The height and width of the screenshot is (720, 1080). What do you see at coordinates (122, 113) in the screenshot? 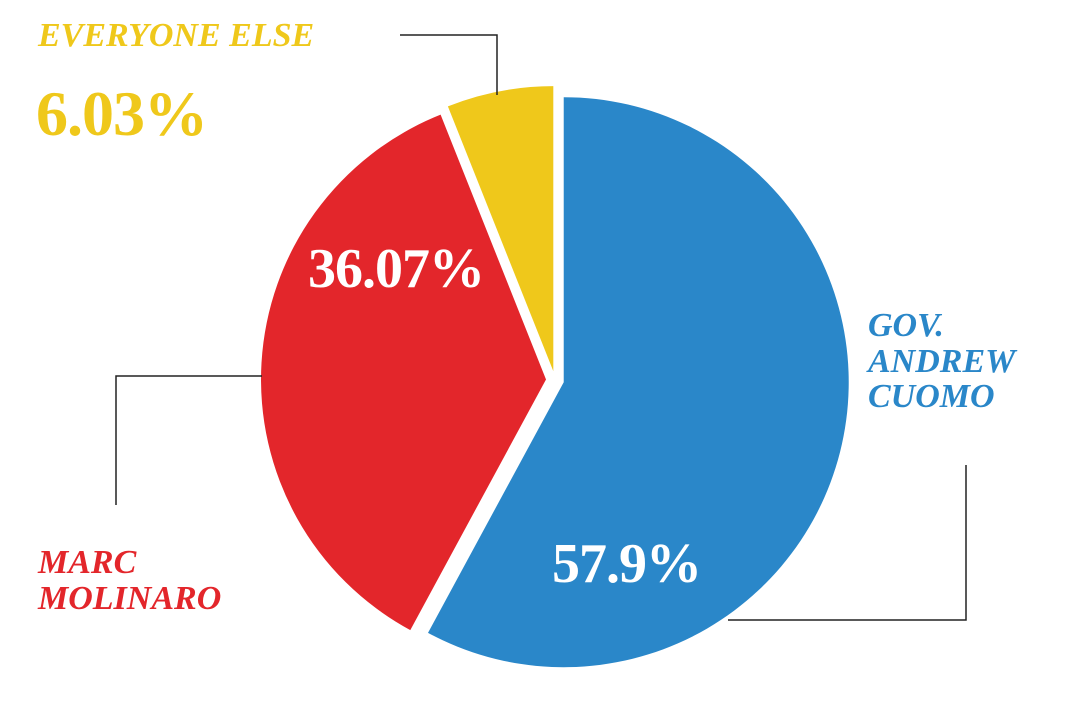
I see `value-label: 6.03%` at bounding box center [122, 113].